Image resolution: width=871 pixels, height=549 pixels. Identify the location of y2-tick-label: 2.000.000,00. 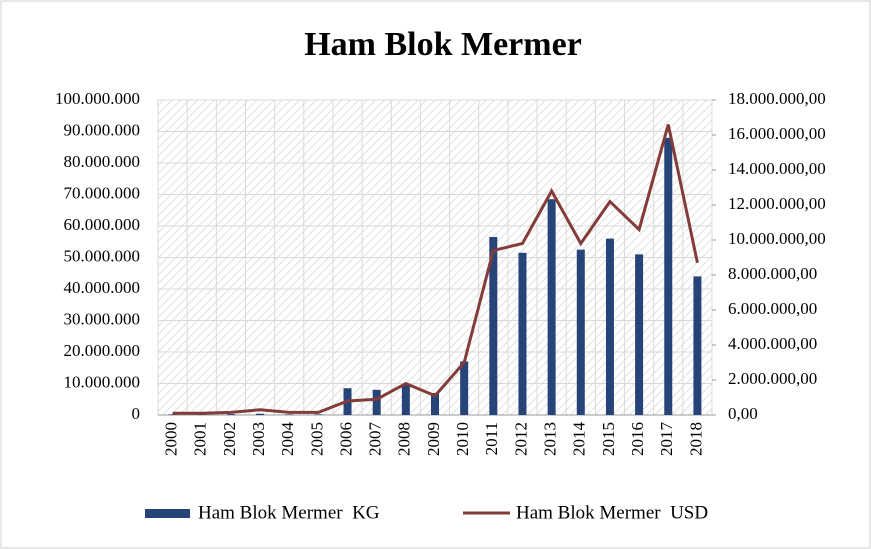
(772, 378).